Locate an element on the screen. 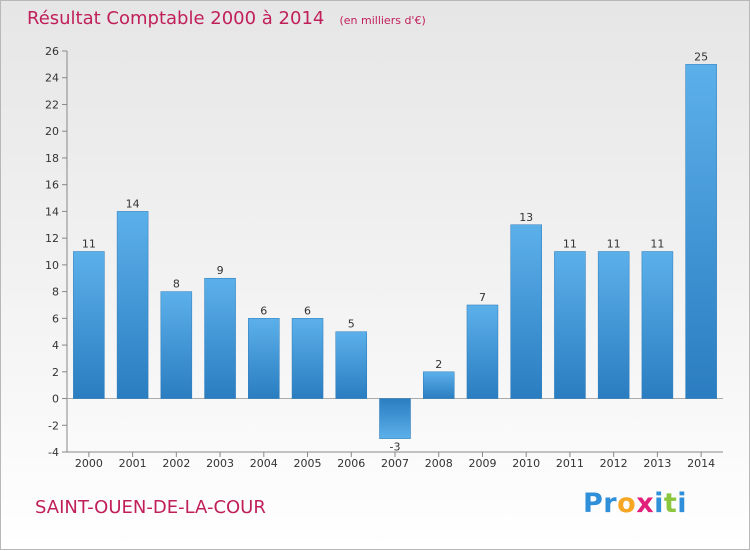 The image size is (750, 551). y-tick-label: 26 is located at coordinates (52, 51).